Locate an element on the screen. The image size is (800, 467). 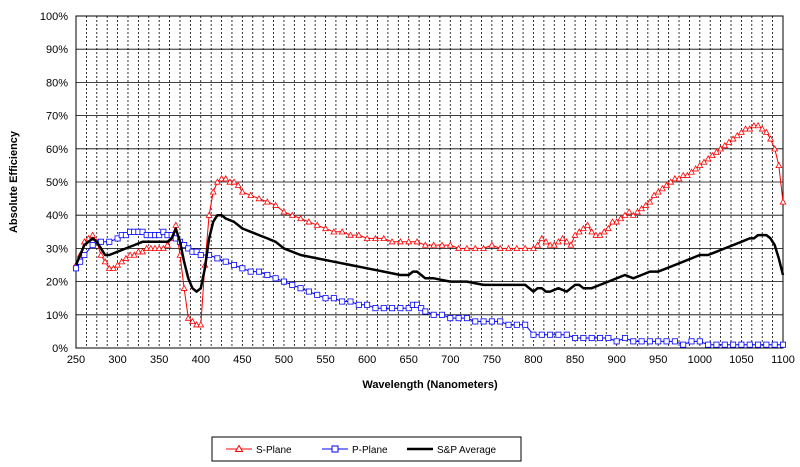
y-tick-label: 100% is located at coordinates (54, 17).